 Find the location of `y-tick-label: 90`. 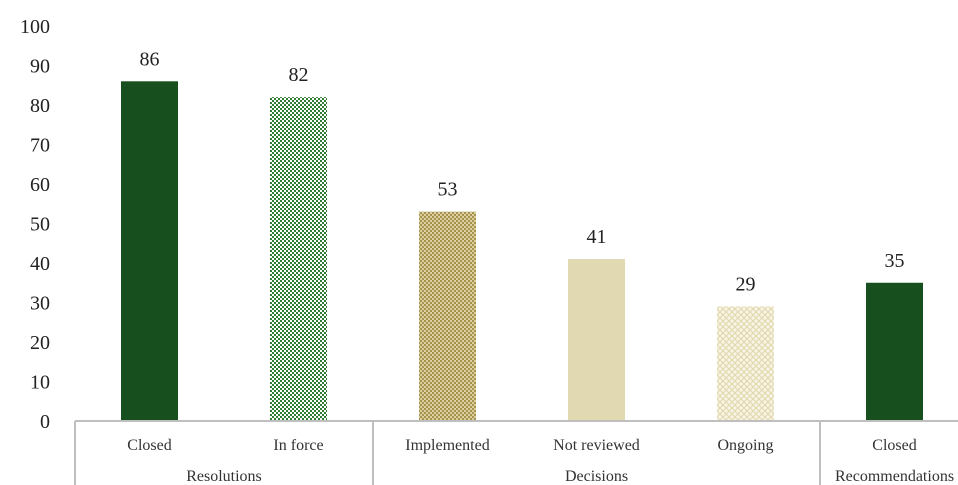

y-tick-label: 90 is located at coordinates (40, 67).